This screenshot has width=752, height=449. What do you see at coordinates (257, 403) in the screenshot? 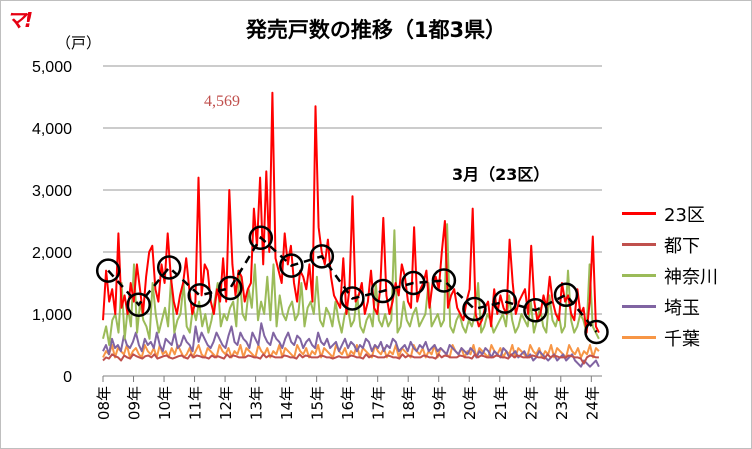
I see `x-tick-label: 13年` at bounding box center [257, 403].